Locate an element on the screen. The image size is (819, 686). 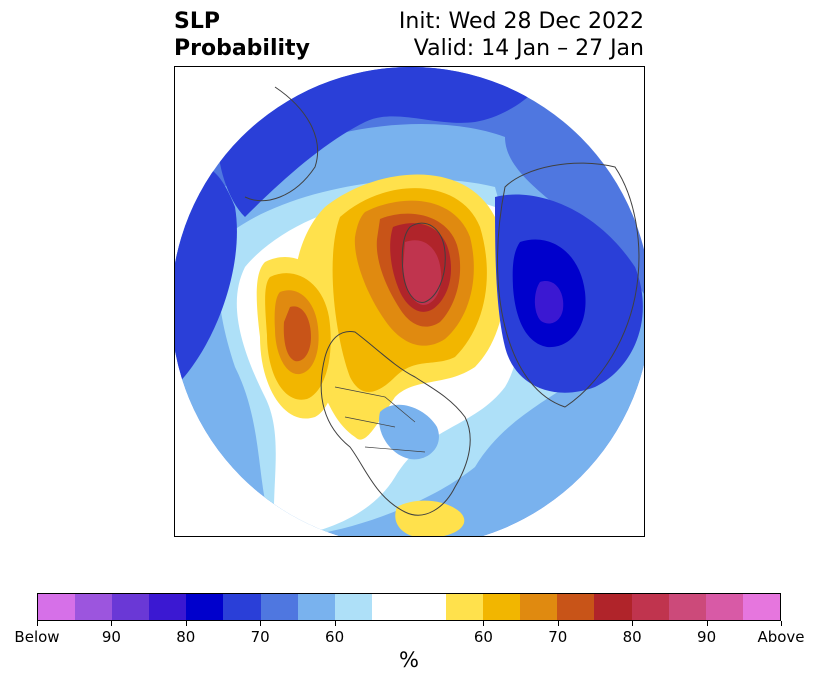
asia-east-coast is located at coordinates (281, 144).